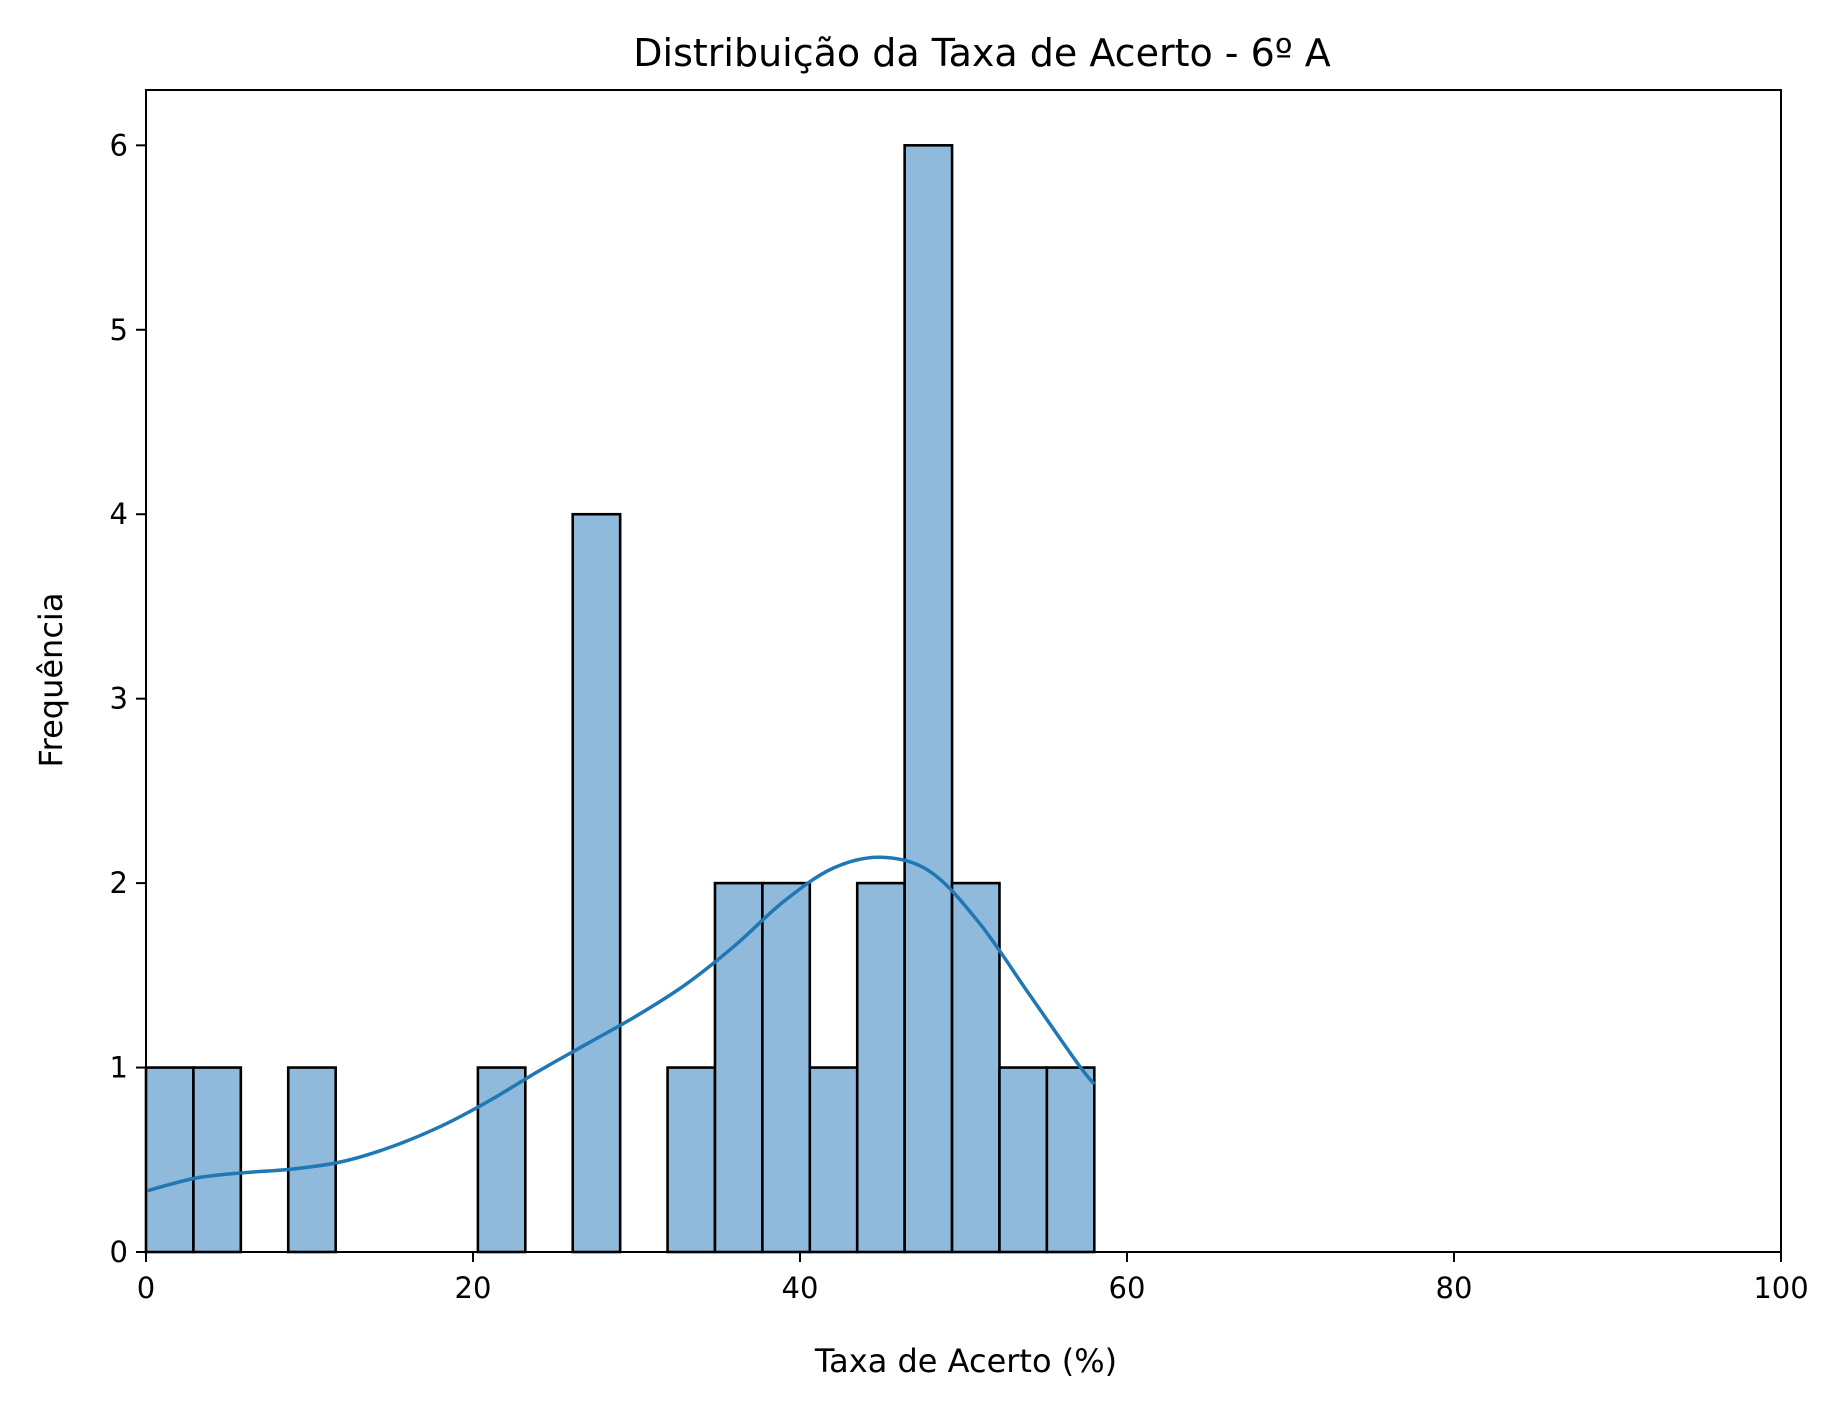 The width and height of the screenshot is (1843, 1407). I want to click on x-tick-label-80: 80, so click(1454, 1288).